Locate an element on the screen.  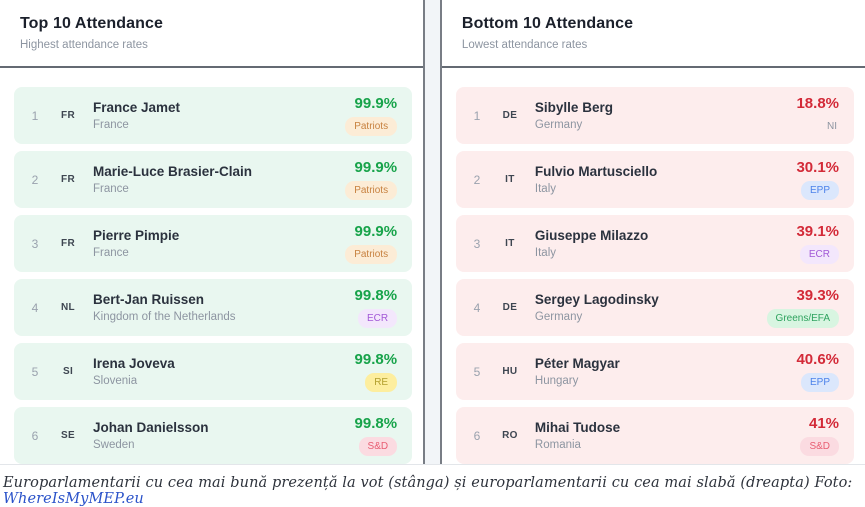
mep-name: Péter Magyar is located at coordinates (577, 363).